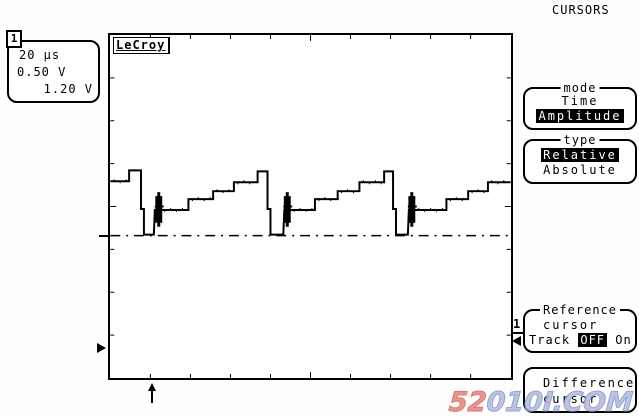  I want to click on track-toggle: Track OFF On, so click(580, 340).